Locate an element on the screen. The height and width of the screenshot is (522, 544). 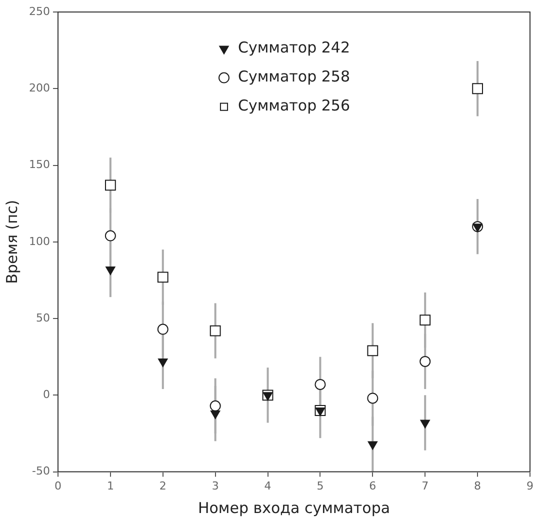
y-tick-label: 100 is located at coordinates (39, 241).